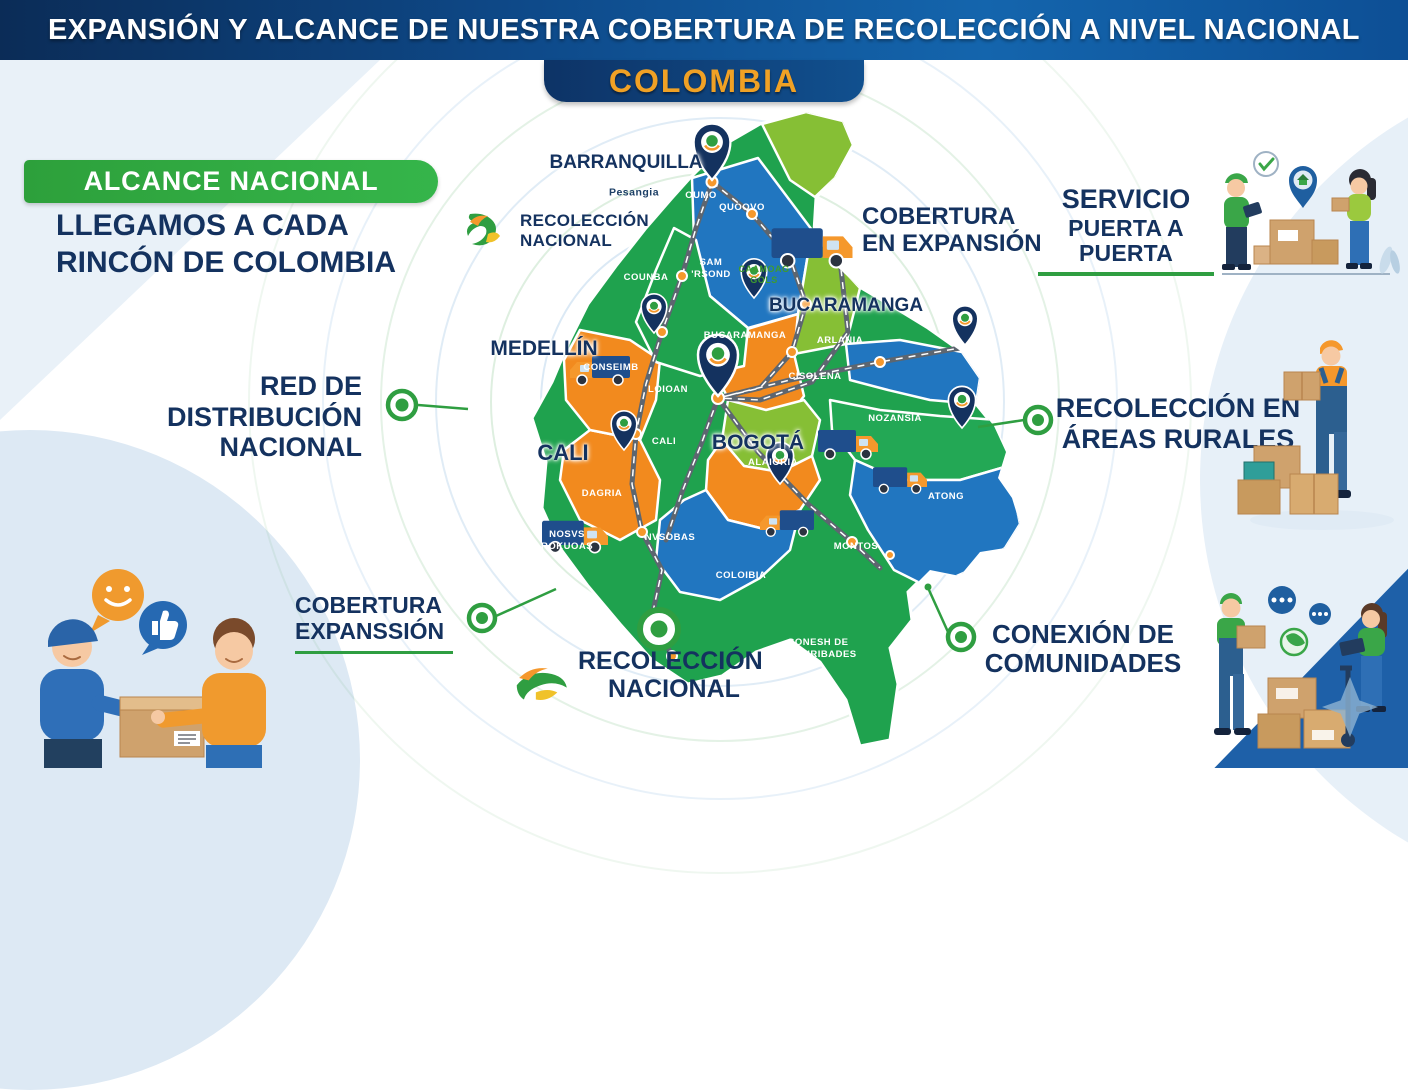 The width and height of the screenshot is (1408, 1090). Describe the element at coordinates (555, 231) in the screenshot. I see `brand-logo-top: RECOLECCIÓN NACIONAL` at that location.